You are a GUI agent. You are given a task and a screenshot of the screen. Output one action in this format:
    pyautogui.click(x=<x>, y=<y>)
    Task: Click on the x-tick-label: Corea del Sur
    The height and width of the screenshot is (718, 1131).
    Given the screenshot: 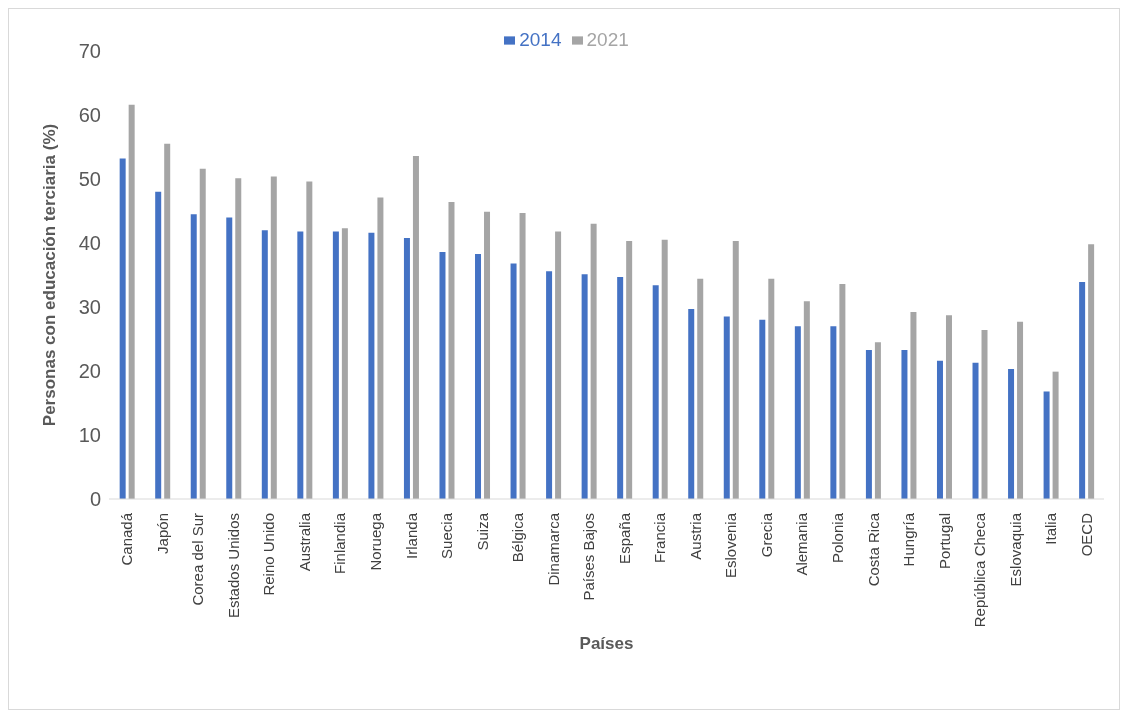 What is the action you would take?
    pyautogui.click(x=198, y=559)
    